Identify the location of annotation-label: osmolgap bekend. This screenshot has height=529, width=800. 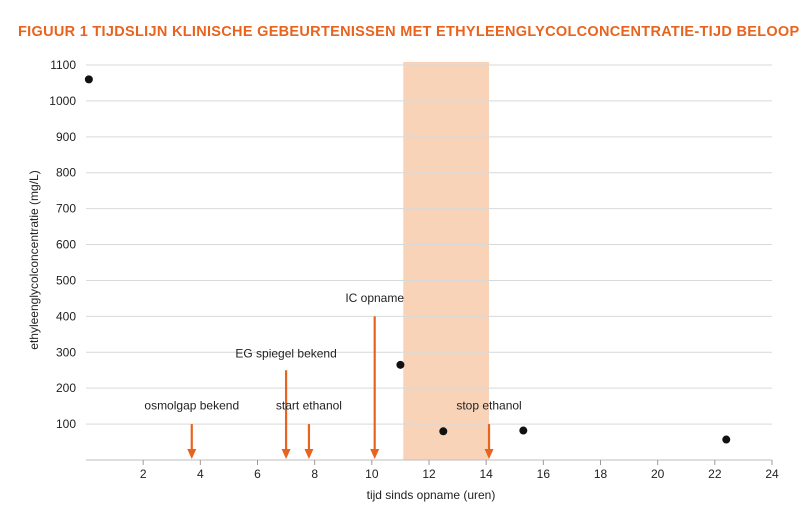
(191, 406).